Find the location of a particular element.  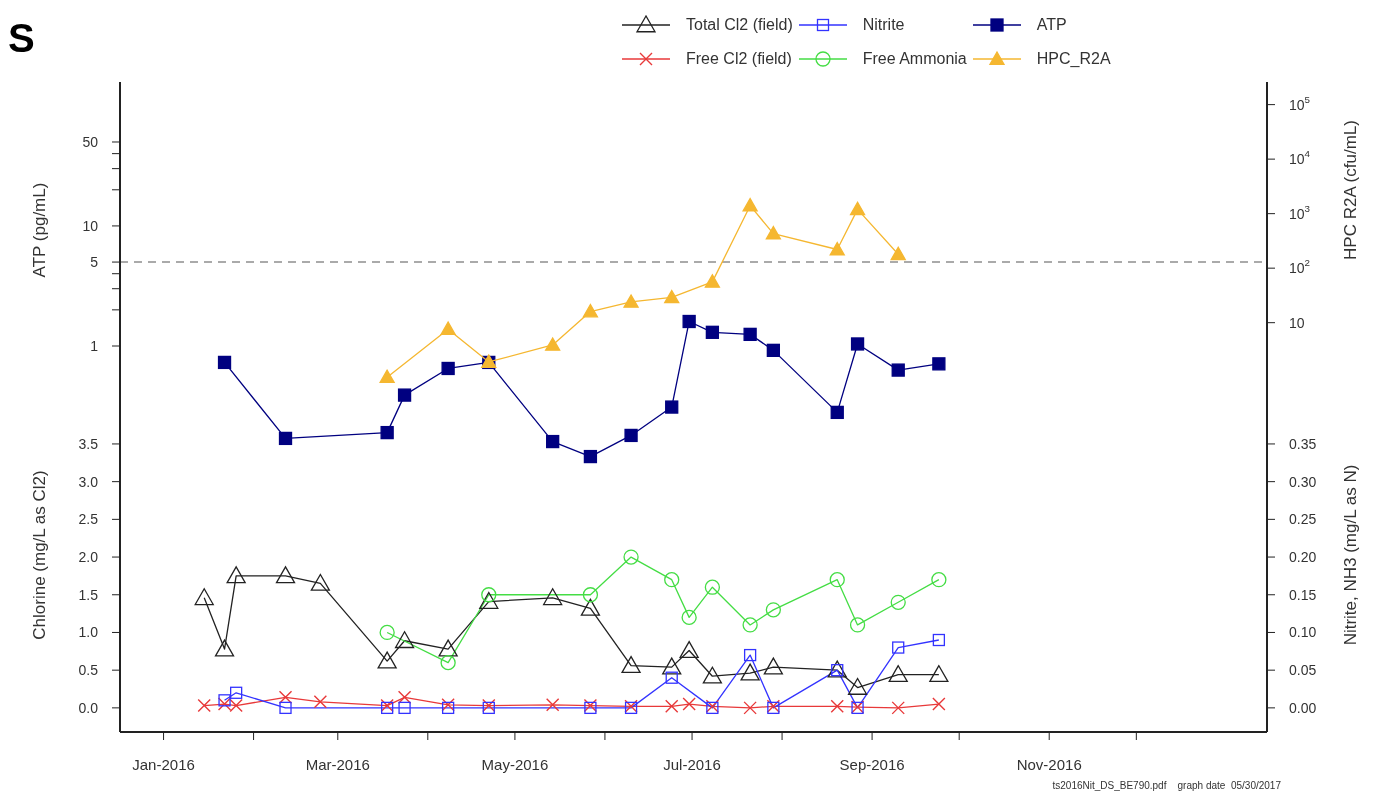

y-tick-label: 0.0 is located at coordinates (88, 707).